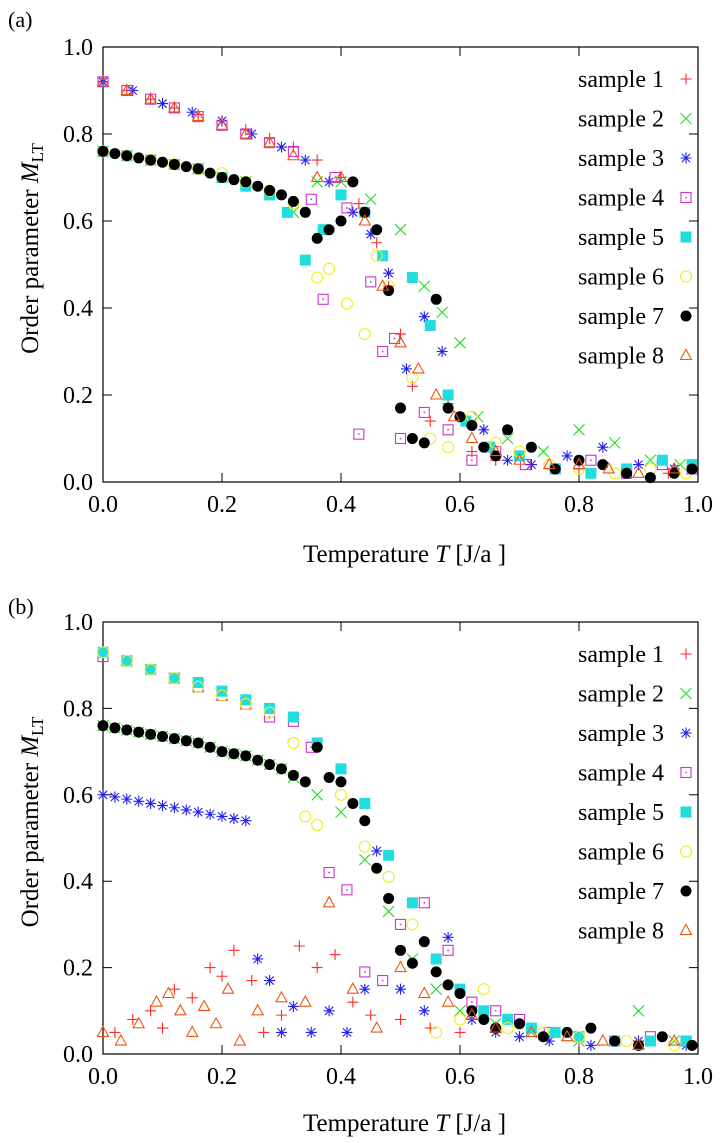  What do you see at coordinates (443, 554) in the screenshot?
I see `x-axis-label-var: T` at bounding box center [443, 554].